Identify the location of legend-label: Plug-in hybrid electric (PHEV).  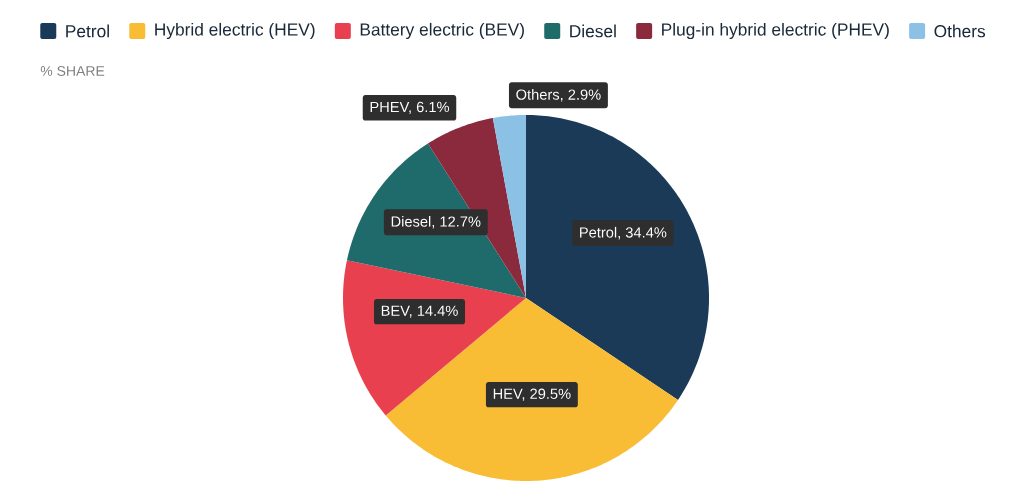
(775, 31).